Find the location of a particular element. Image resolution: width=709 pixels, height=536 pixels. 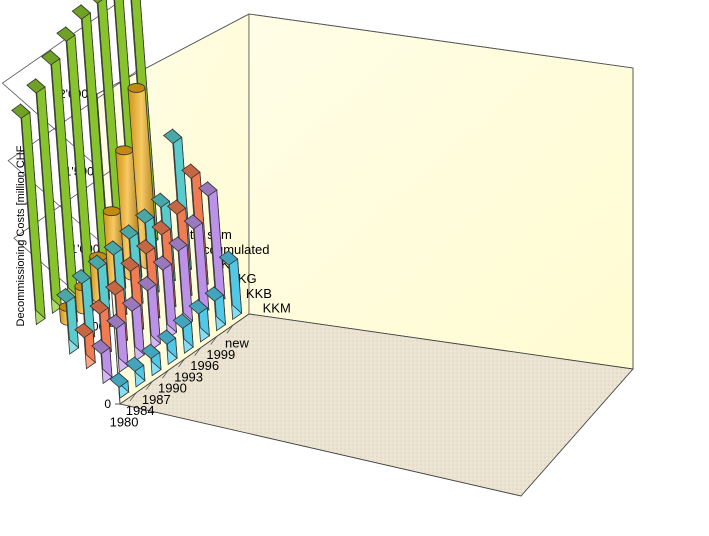

series-axis-label: KKM is located at coordinates (277, 308).